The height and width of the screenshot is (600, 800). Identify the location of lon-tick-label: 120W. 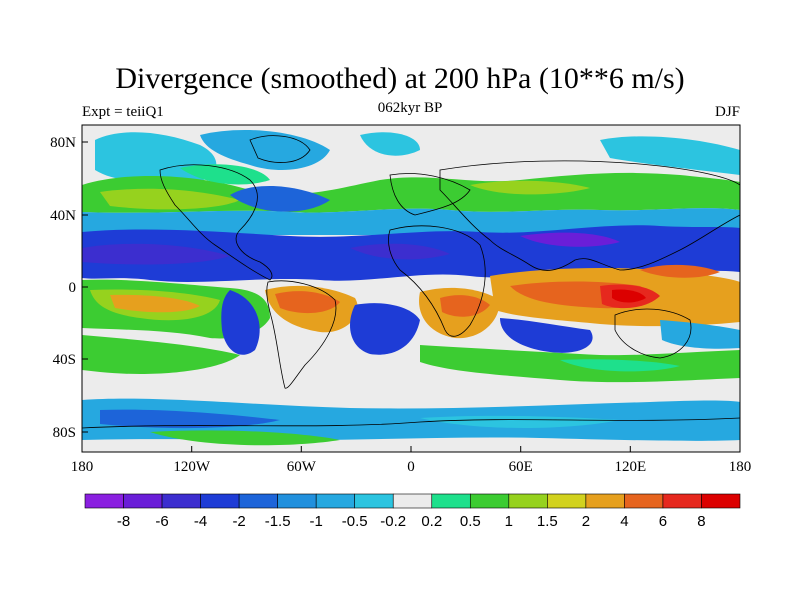
(192, 467).